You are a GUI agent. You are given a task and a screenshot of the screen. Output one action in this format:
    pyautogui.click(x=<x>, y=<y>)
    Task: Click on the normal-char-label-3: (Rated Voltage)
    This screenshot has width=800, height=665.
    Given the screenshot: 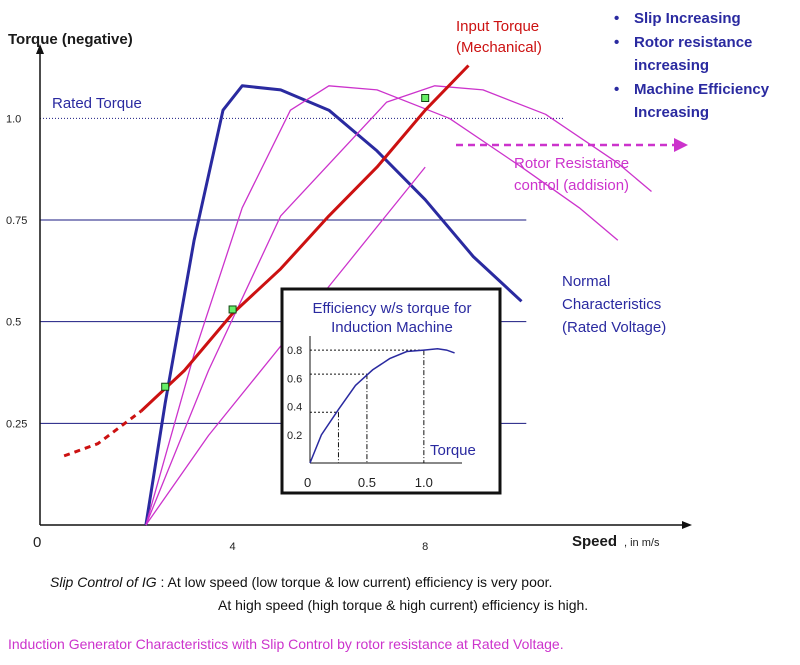 What is the action you would take?
    pyautogui.click(x=614, y=327)
    